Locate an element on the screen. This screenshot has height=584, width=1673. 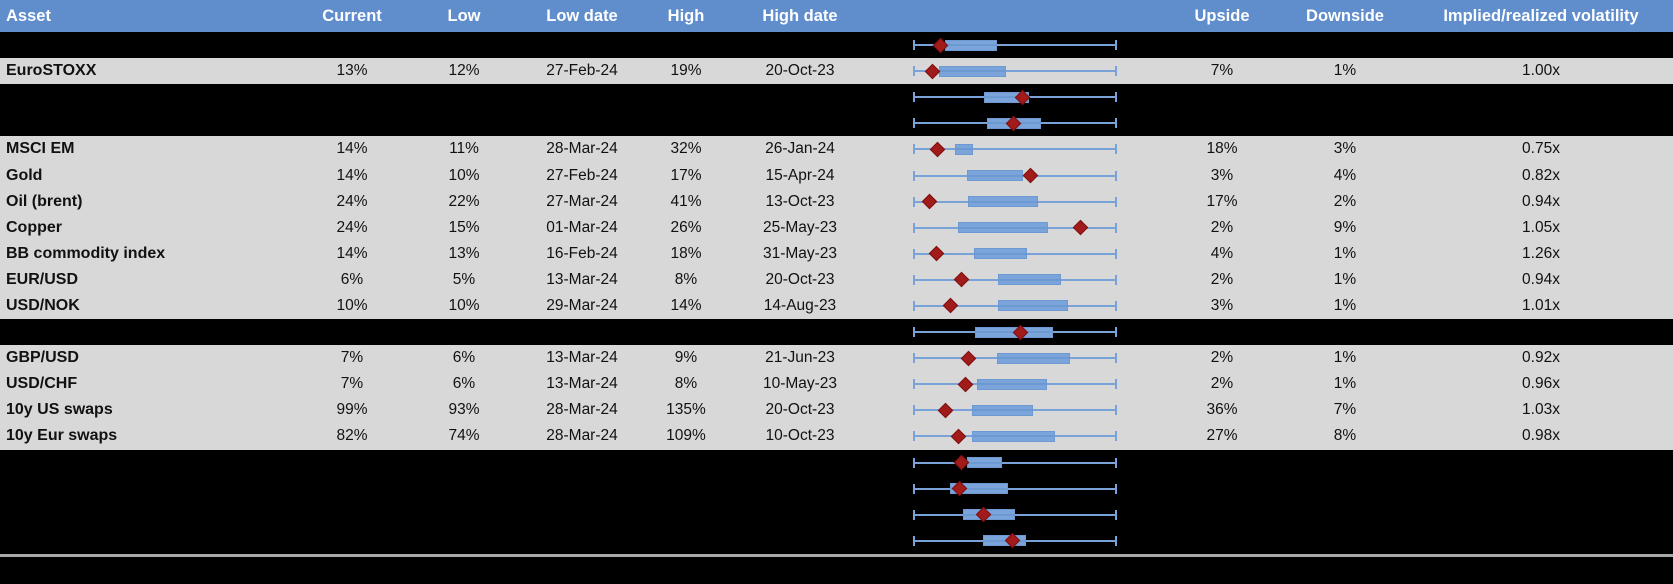
asset-cell: MSCI EM is located at coordinates (40, 149).